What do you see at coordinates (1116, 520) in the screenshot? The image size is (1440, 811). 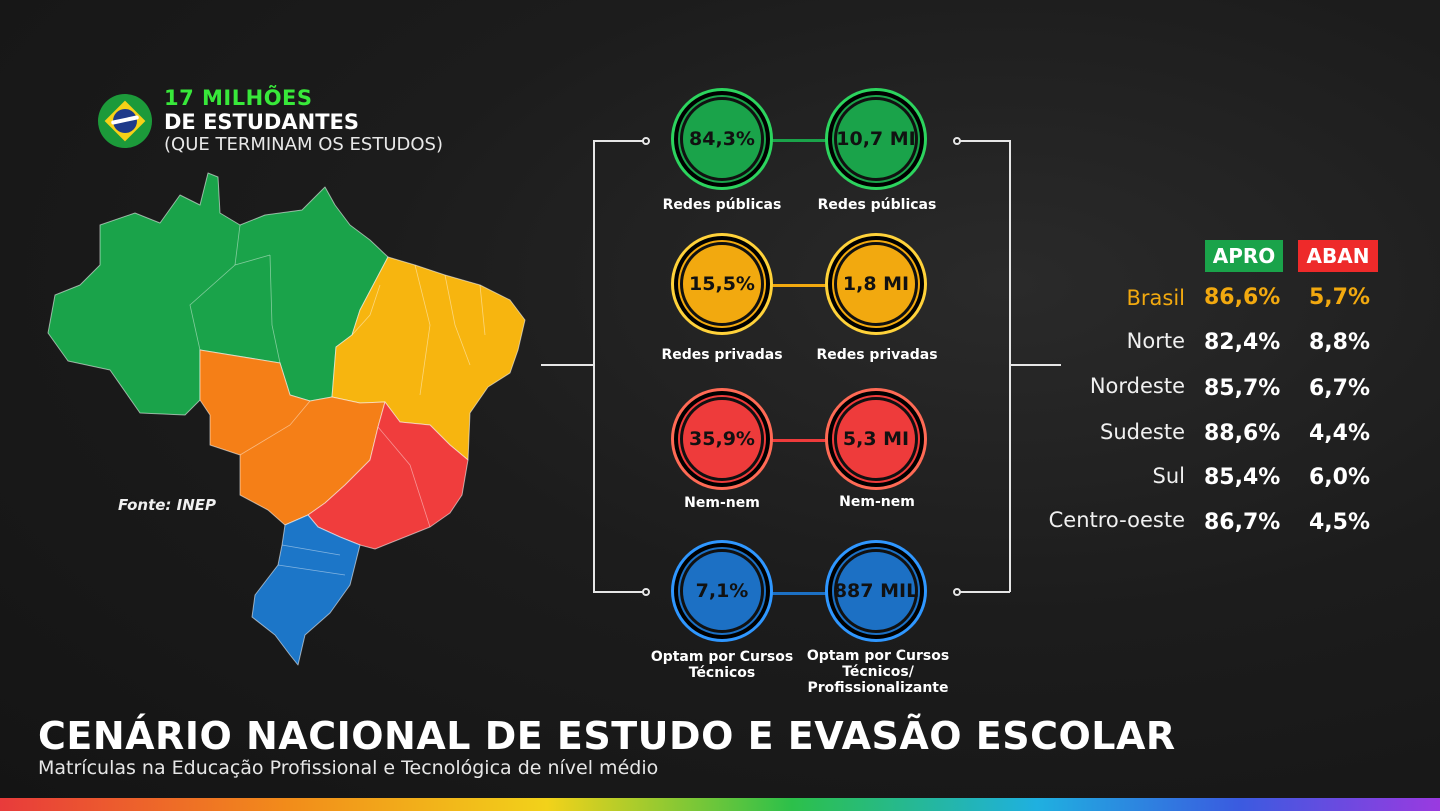 I see `region-name-centro-oeste: Centro-oeste` at bounding box center [1116, 520].